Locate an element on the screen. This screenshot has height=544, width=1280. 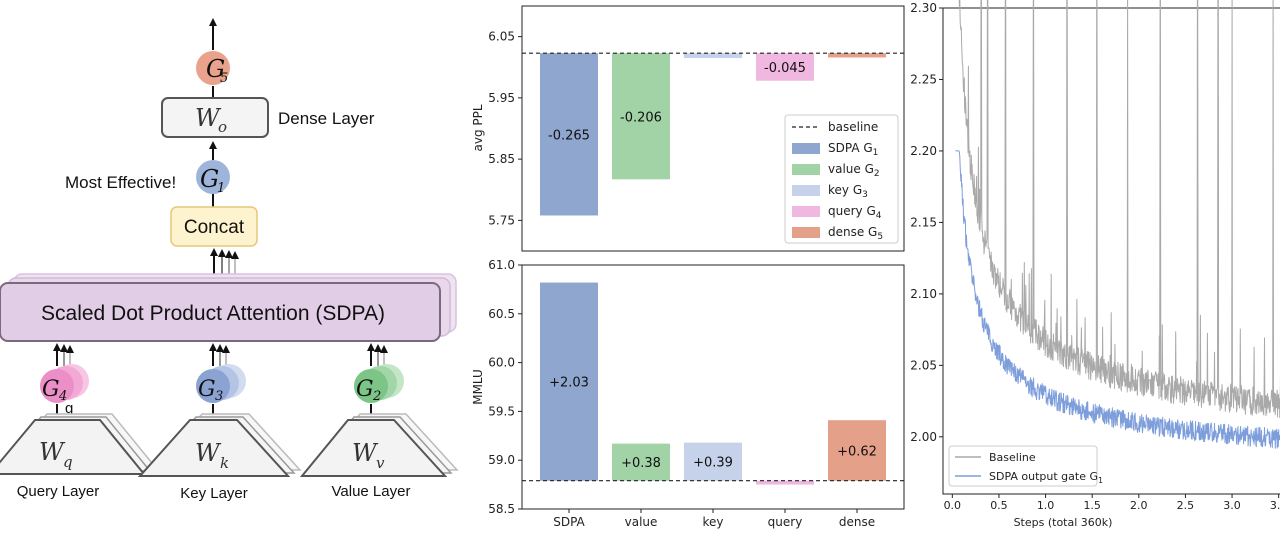
legend-label: SDPA G1 is located at coordinates (853, 149).